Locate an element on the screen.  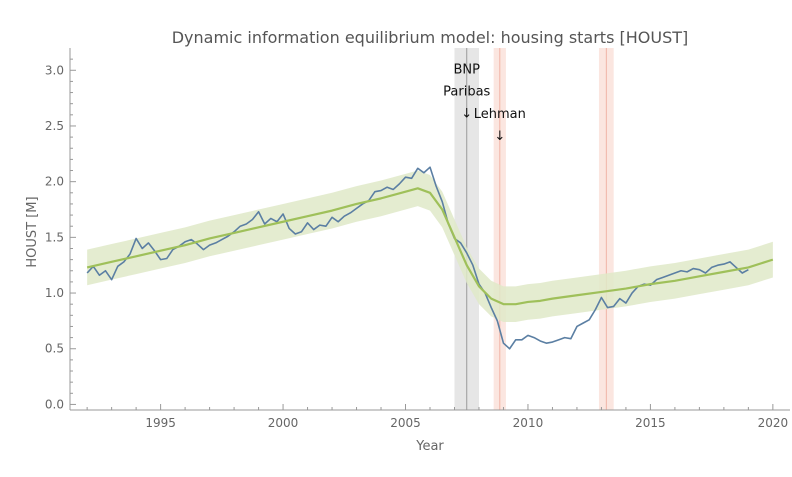
y-tick-label-2.0: 2.0 is located at coordinates (54, 182).